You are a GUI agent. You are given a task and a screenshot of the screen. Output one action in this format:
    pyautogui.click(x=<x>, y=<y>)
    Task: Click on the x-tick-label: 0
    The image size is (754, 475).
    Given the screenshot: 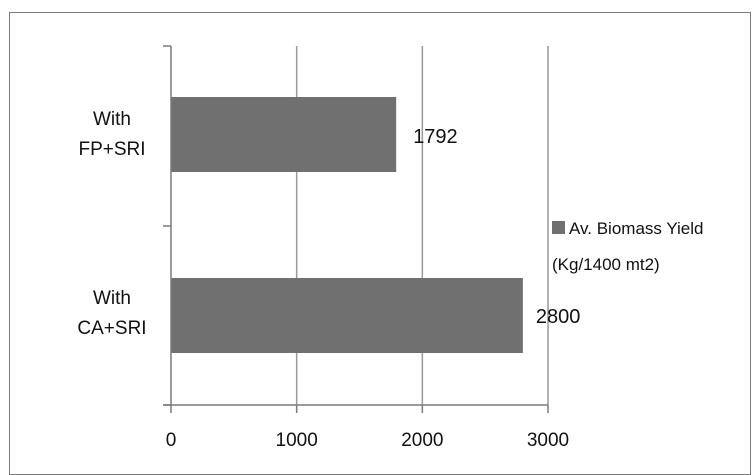 What is the action you would take?
    pyautogui.click(x=171, y=440)
    